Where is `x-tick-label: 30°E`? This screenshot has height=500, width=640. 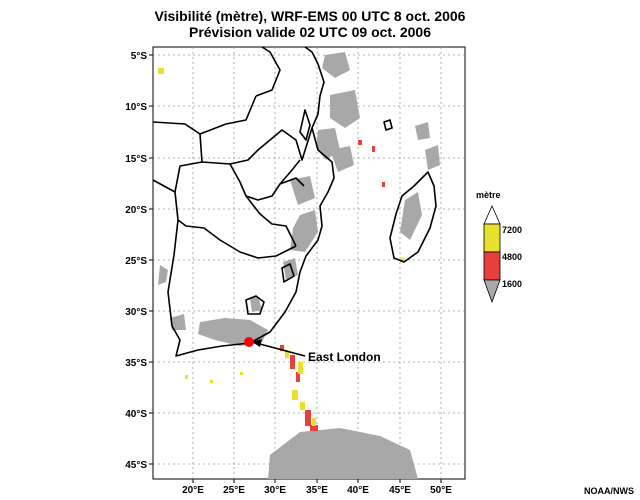
x-tick-label: 30°E is located at coordinates (275, 490).